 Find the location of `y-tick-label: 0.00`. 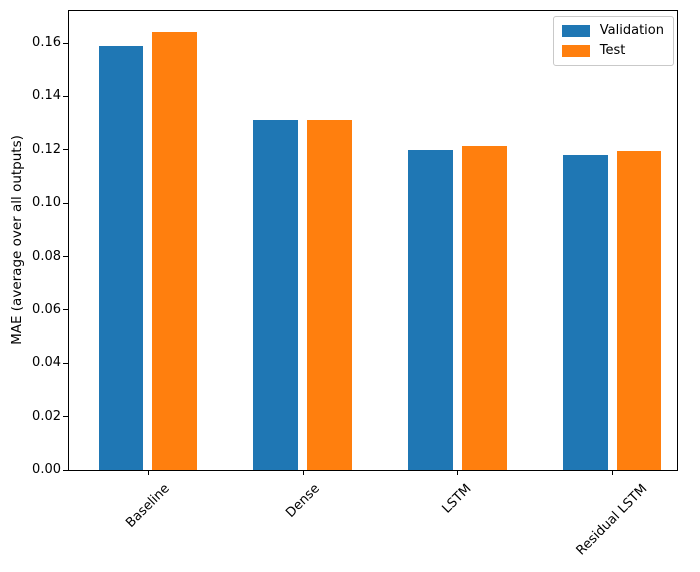

y-tick-label: 0.00 is located at coordinates (46, 469).